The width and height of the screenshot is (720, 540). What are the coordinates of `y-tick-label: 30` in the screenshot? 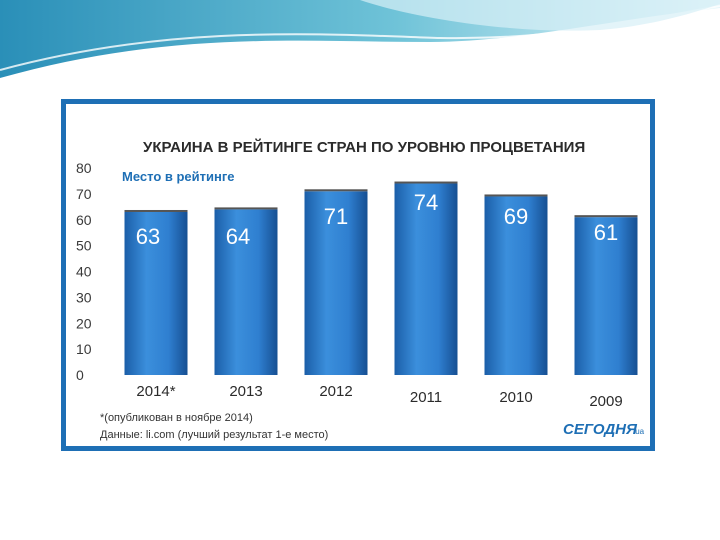 It's located at (84, 297).